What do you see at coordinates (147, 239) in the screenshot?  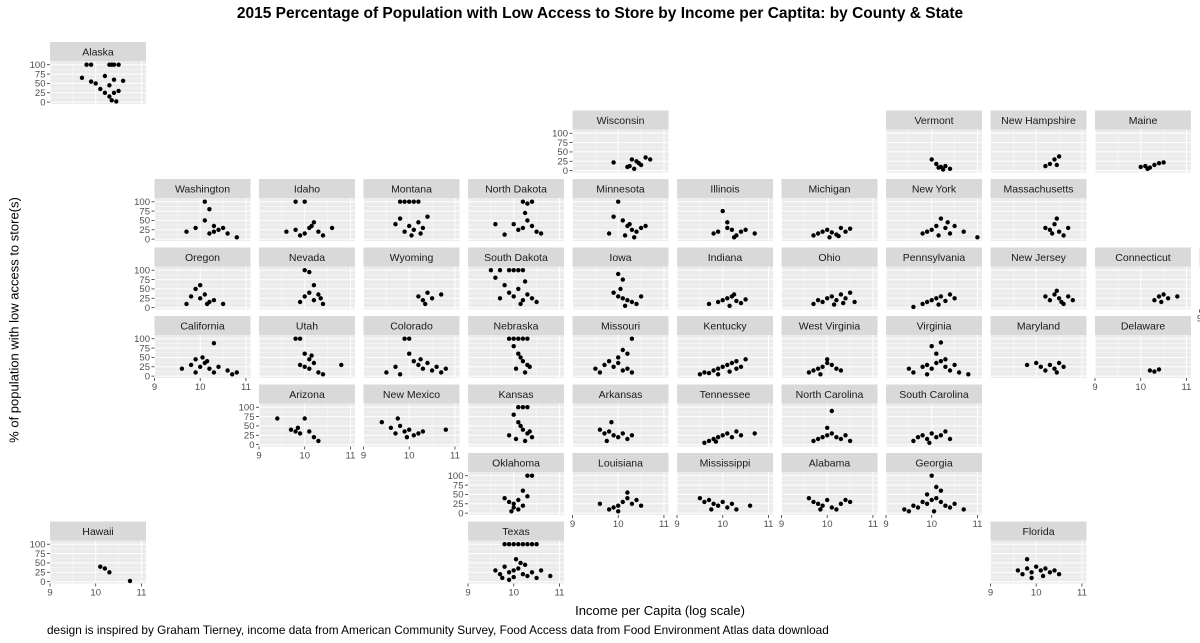 I see `y-tick-label: 0` at bounding box center [147, 239].